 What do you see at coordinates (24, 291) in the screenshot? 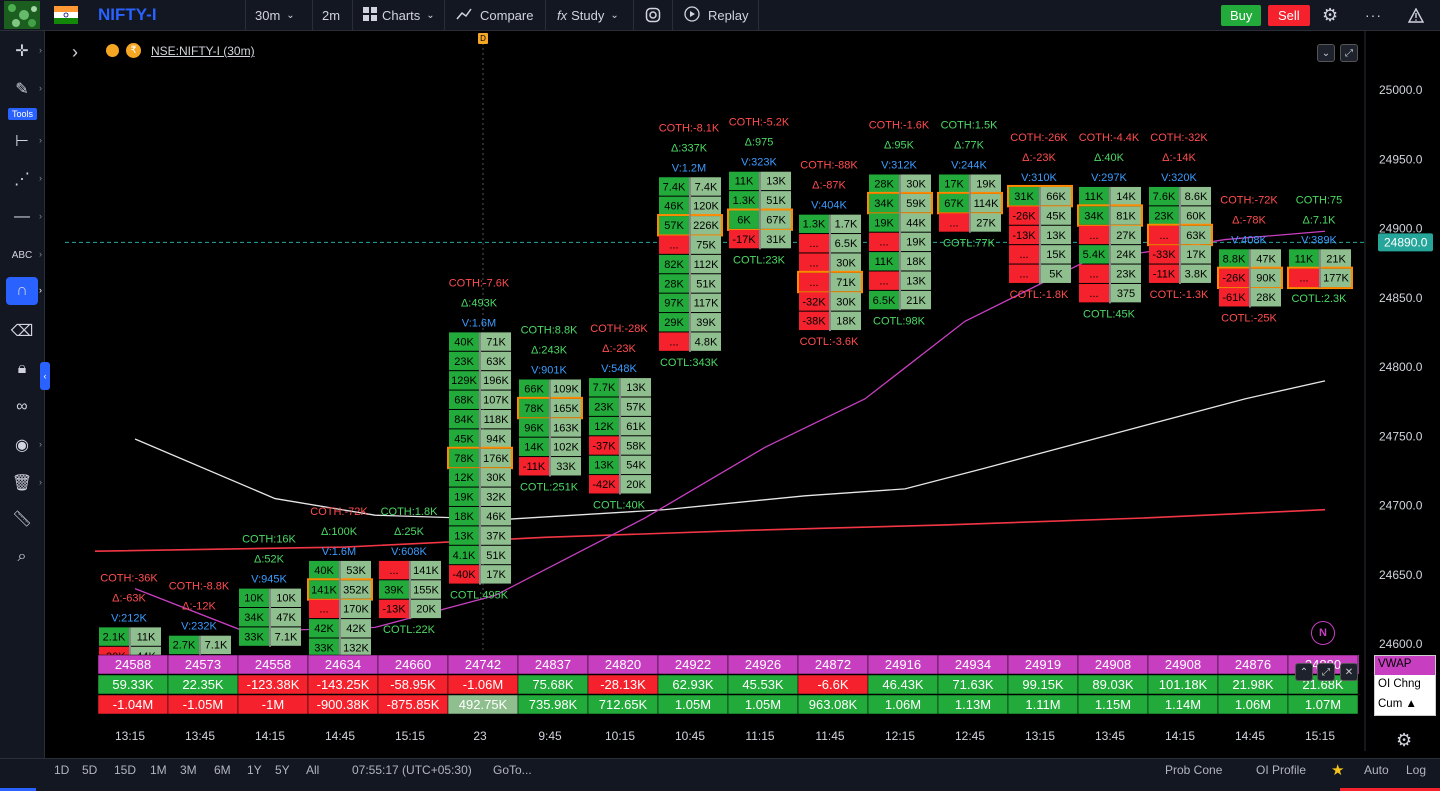
I see `magnet-icon: ∩ ›` at bounding box center [24, 291].